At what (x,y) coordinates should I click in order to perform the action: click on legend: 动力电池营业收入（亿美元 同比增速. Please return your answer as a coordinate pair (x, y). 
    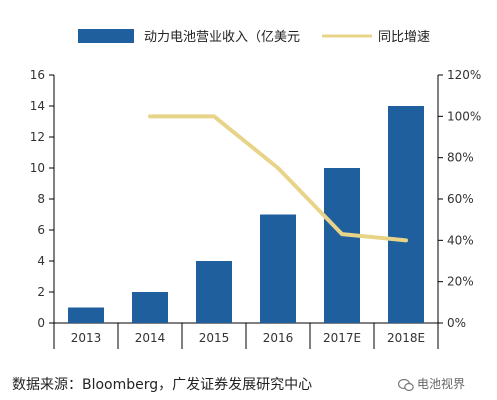
    Looking at the image, I should click on (254, 37).